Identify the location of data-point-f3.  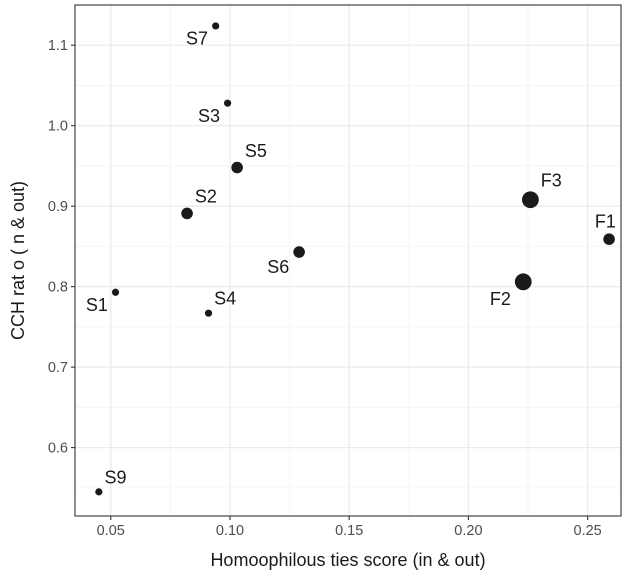
(530, 200).